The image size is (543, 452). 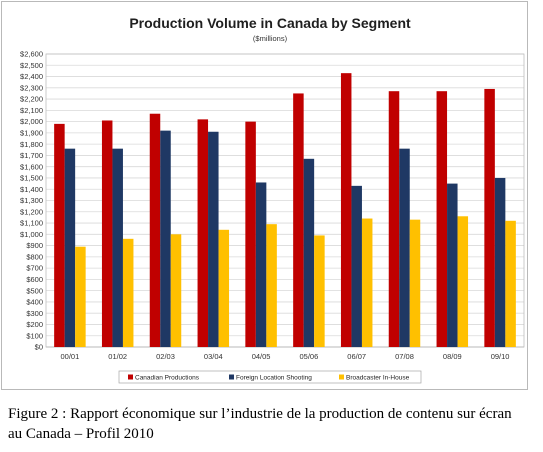 I want to click on y-tick-label: $1,700, so click(x=31, y=155).